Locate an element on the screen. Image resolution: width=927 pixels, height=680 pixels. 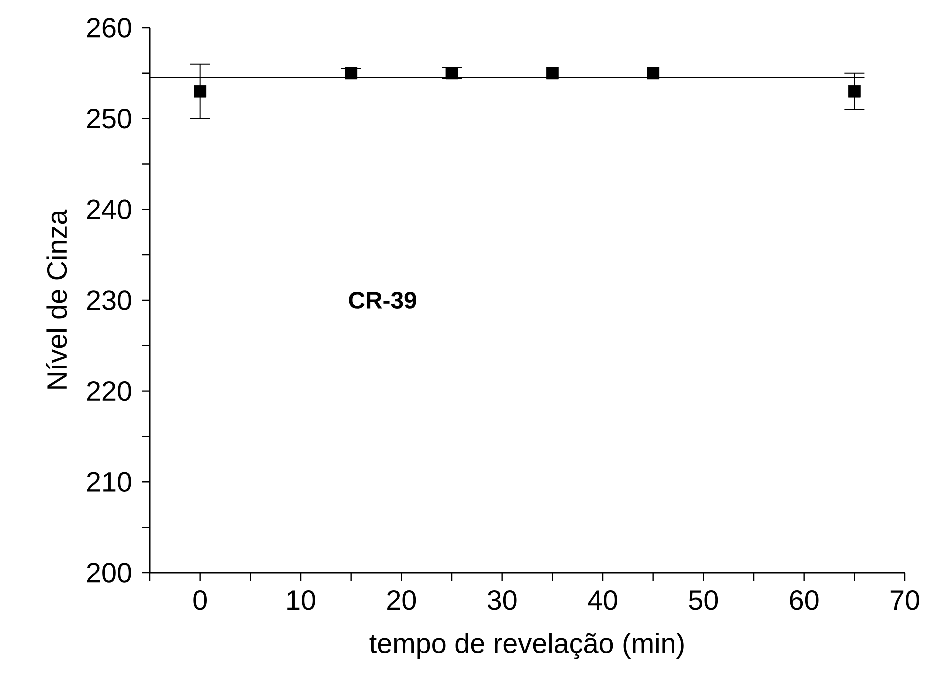
x-tick-label: 40 is located at coordinates (603, 600).